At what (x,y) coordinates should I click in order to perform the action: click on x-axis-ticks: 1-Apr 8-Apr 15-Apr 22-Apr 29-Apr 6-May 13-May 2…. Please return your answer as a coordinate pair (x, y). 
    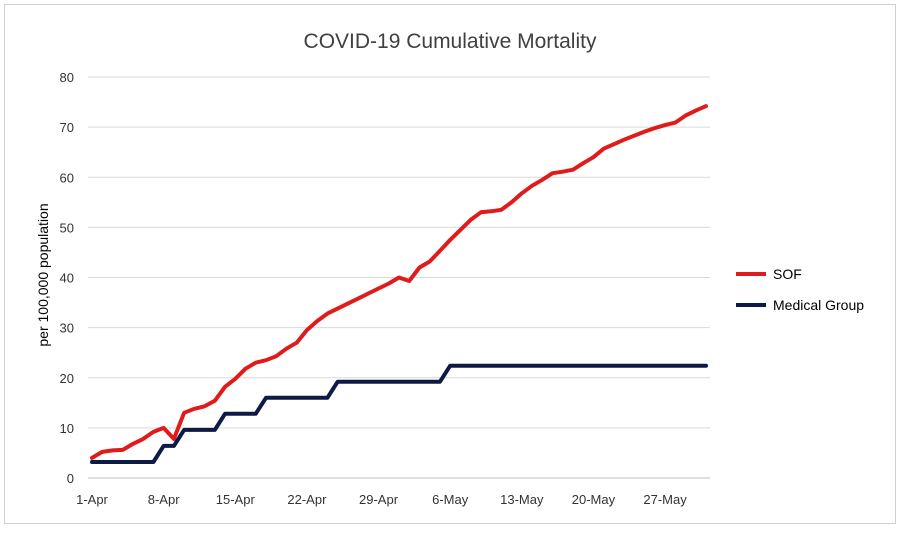
    Looking at the image, I should click on (381, 499).